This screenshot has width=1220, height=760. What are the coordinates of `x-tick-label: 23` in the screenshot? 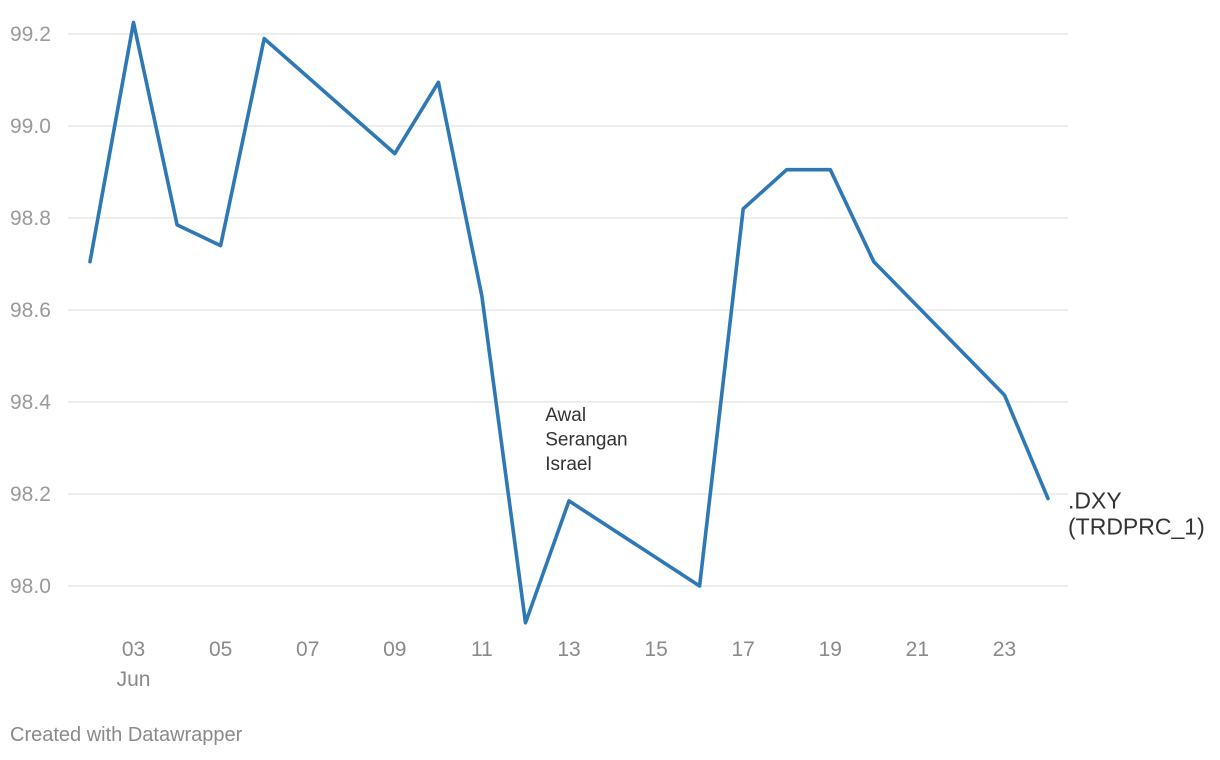 It's located at (1004, 649).